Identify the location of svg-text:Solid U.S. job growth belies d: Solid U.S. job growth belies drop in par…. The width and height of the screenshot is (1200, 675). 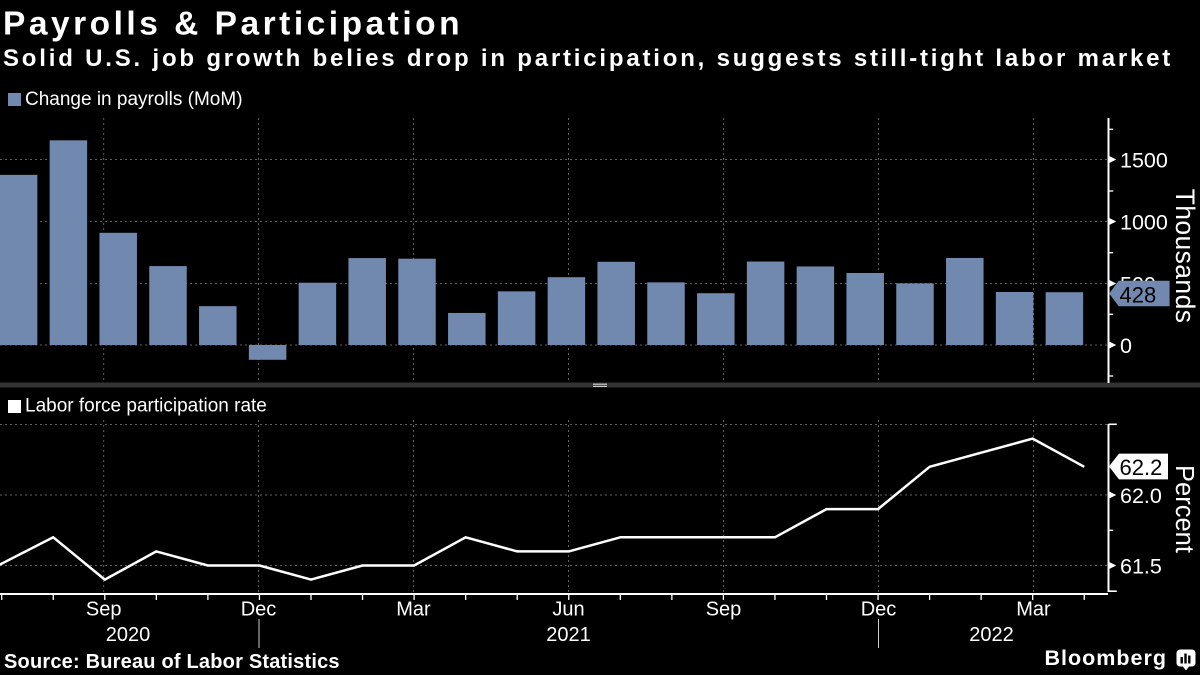
(588, 58).